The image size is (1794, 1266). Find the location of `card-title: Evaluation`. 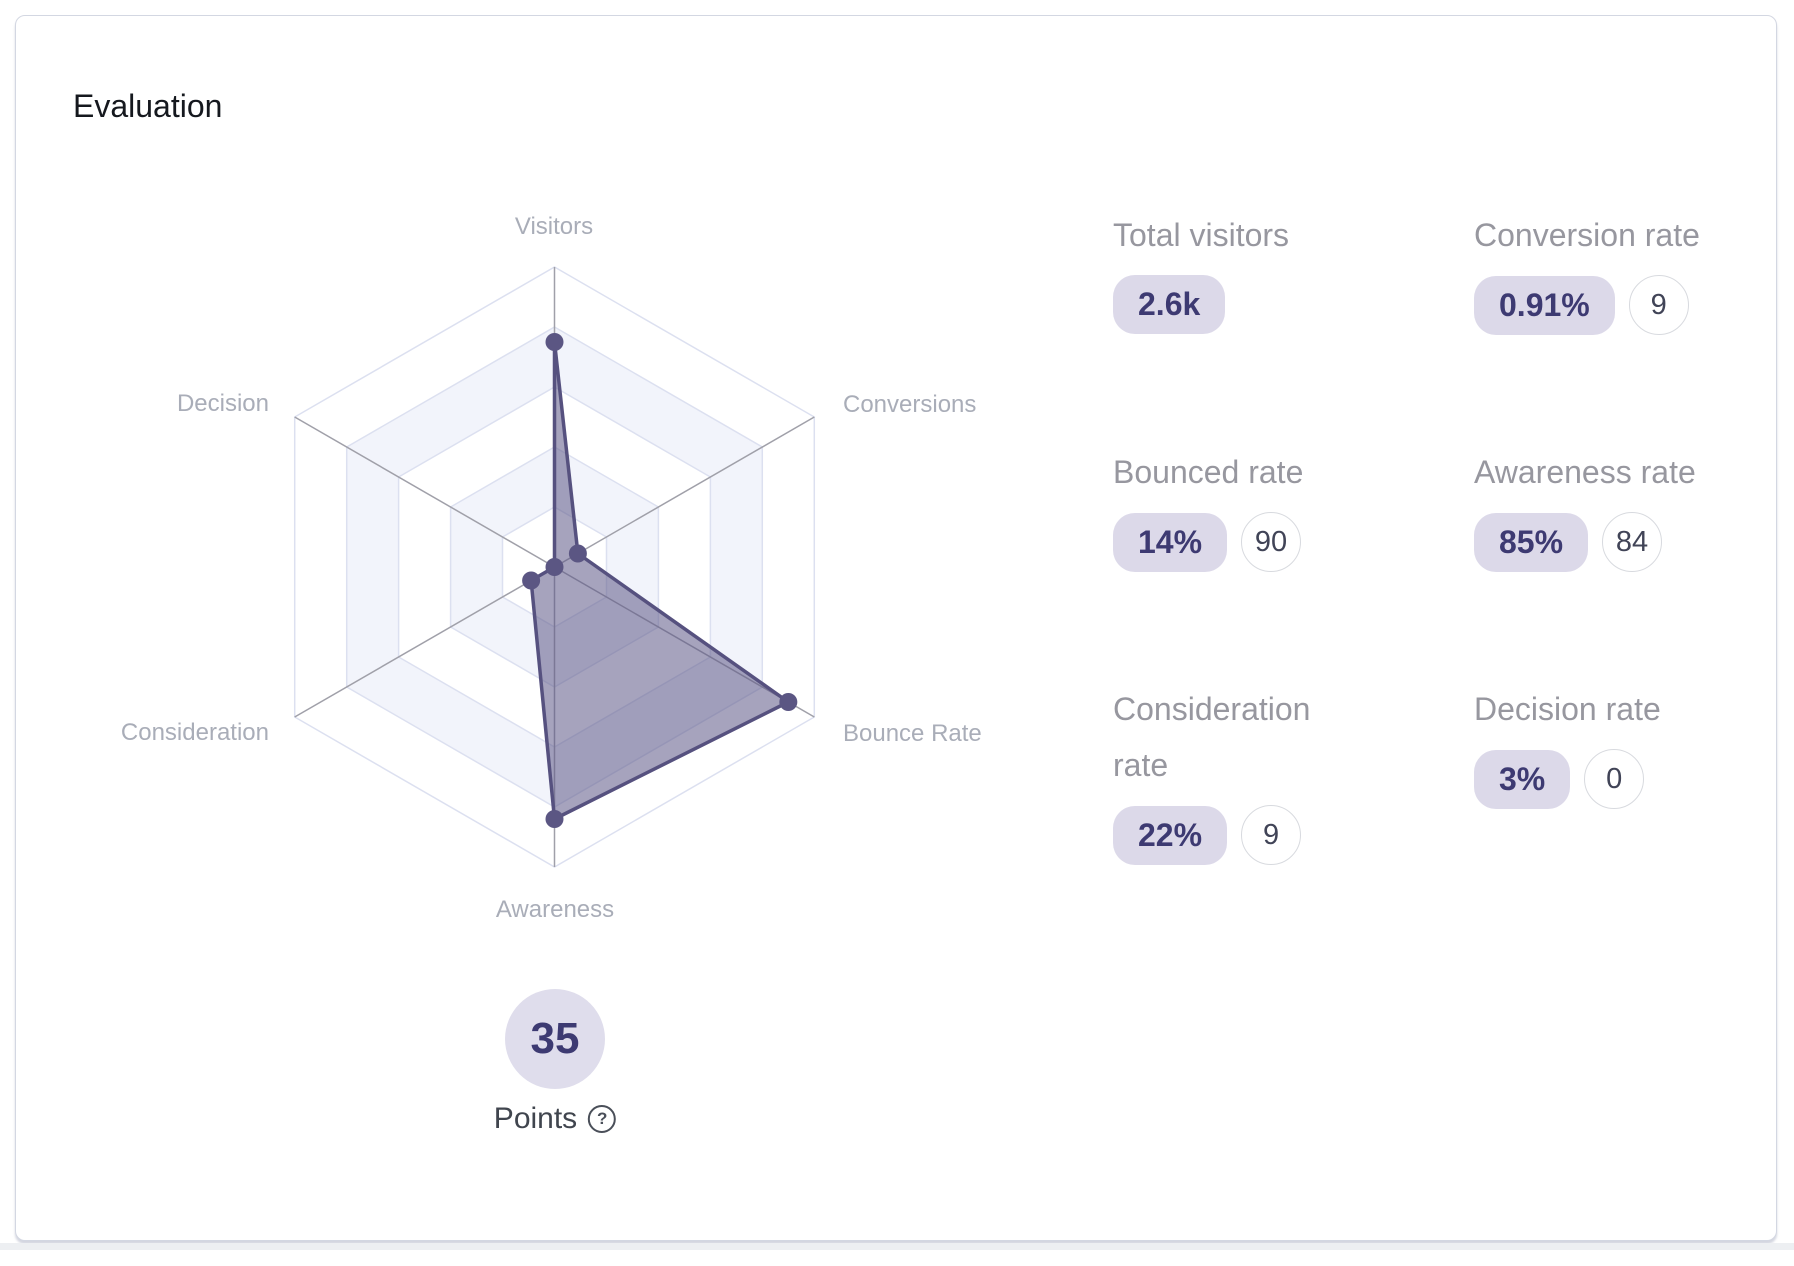

card-title: Evaluation is located at coordinates (148, 106).